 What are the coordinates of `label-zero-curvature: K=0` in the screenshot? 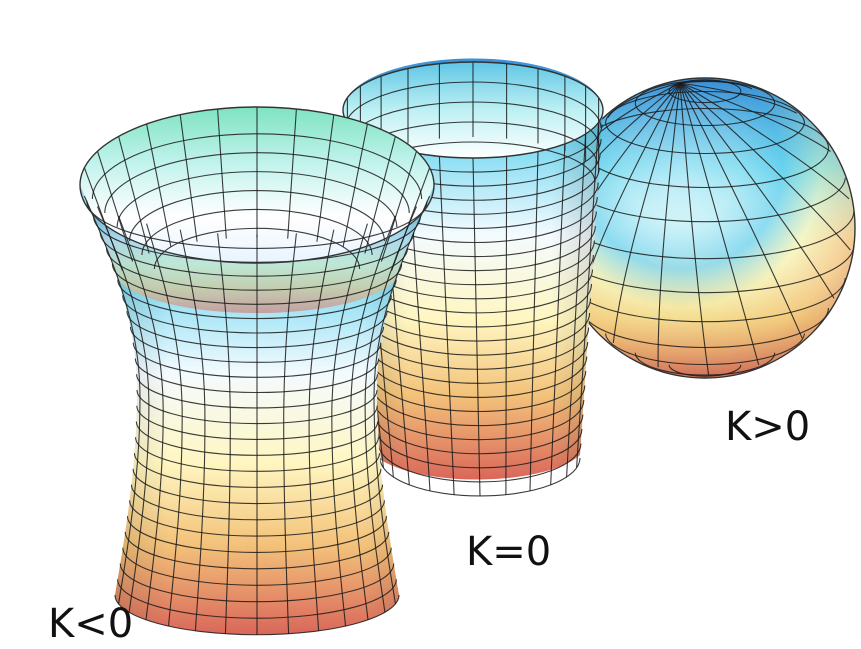 It's located at (508, 552).